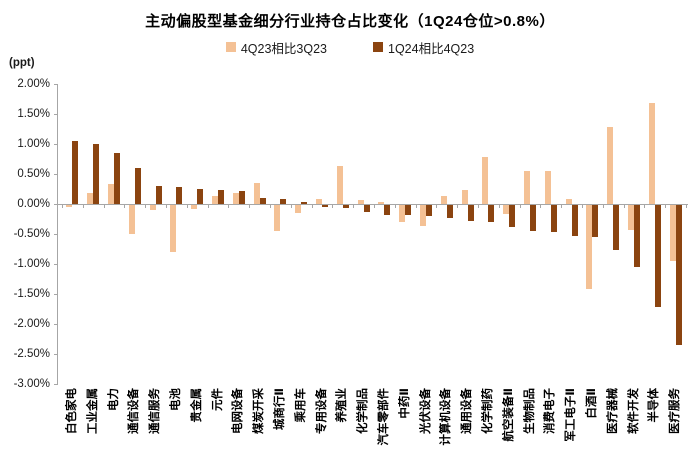 The image size is (700, 472). I want to click on x-category-label: 通信设备, so click(134, 411).